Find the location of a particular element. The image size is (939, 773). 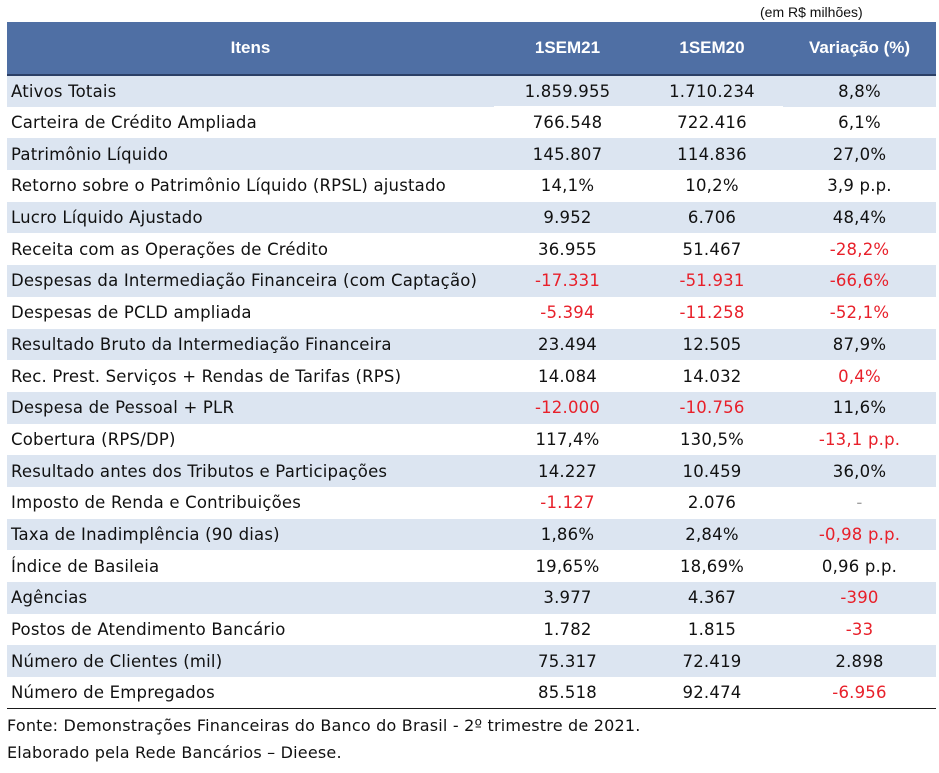

table-row: Ativos Totais 1.859.955 1.710.234 8,8% is located at coordinates (471, 91).